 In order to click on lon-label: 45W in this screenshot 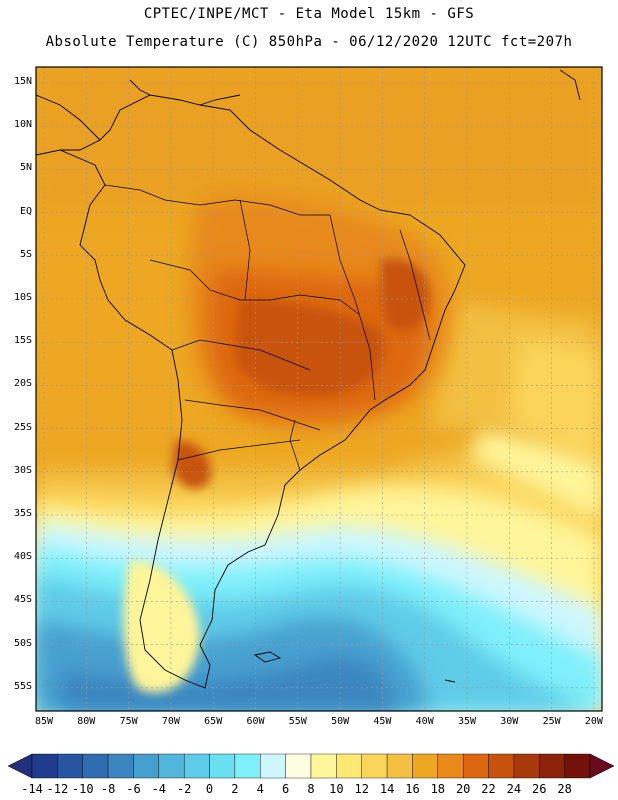, I will do `click(382, 721)`.